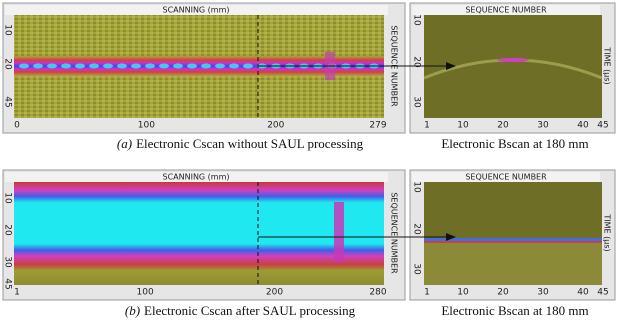 The height and width of the screenshot is (320, 620). What do you see at coordinates (250, 310) in the screenshot?
I see `caption-text: Electronic Cscan after SAUL processing` at bounding box center [250, 310].